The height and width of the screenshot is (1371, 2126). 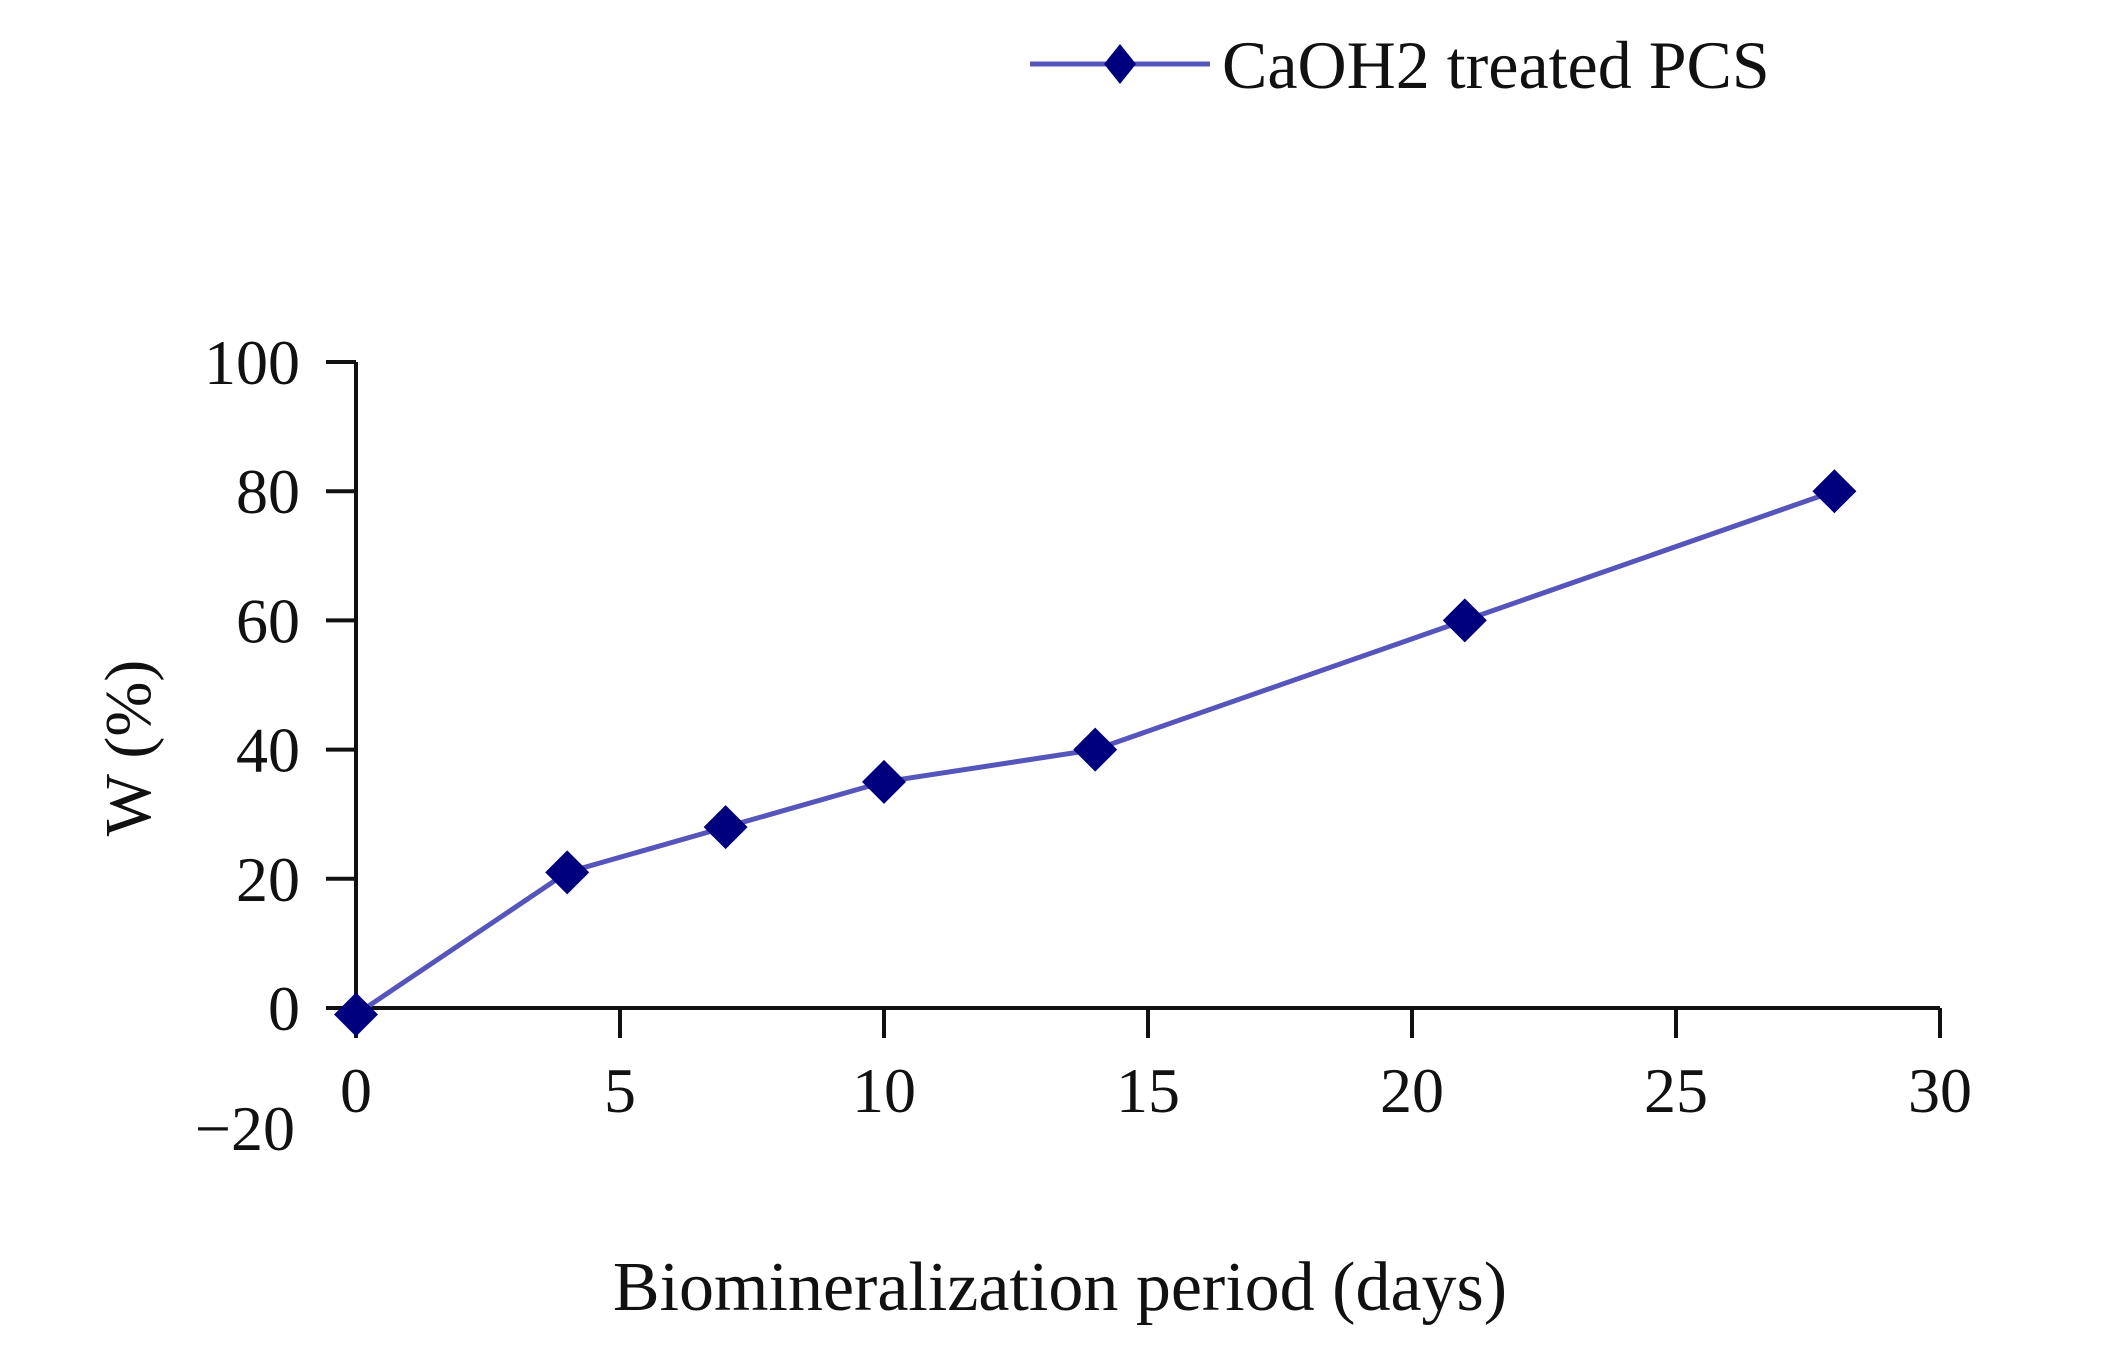 What do you see at coordinates (1940, 1090) in the screenshot?
I see `x-tick-label: 30` at bounding box center [1940, 1090].